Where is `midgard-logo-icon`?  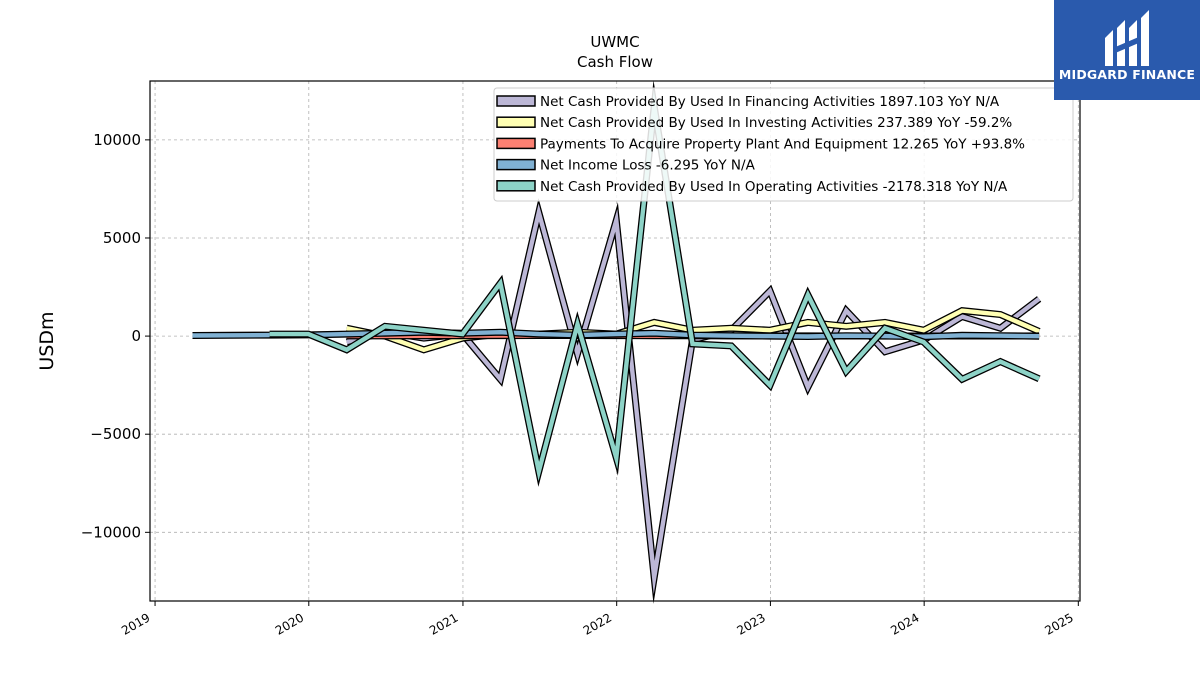 midgard-logo-icon is located at coordinates (1127, 38).